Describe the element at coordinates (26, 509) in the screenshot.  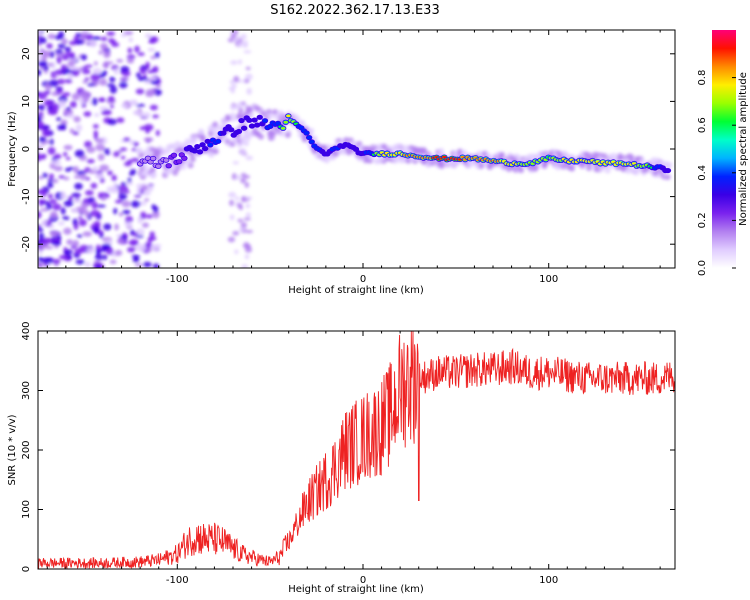
I see `snr-y-tick-label: 100` at that location.